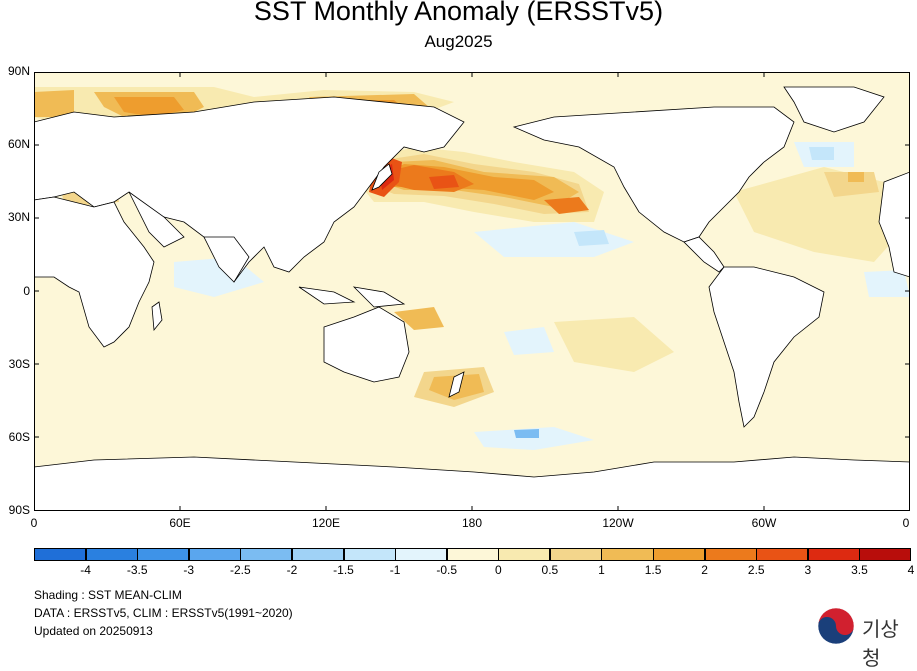 The width and height of the screenshot is (917, 671). What do you see at coordinates (19, 510) in the screenshot?
I see `y-label-90s: 90S` at bounding box center [19, 510].